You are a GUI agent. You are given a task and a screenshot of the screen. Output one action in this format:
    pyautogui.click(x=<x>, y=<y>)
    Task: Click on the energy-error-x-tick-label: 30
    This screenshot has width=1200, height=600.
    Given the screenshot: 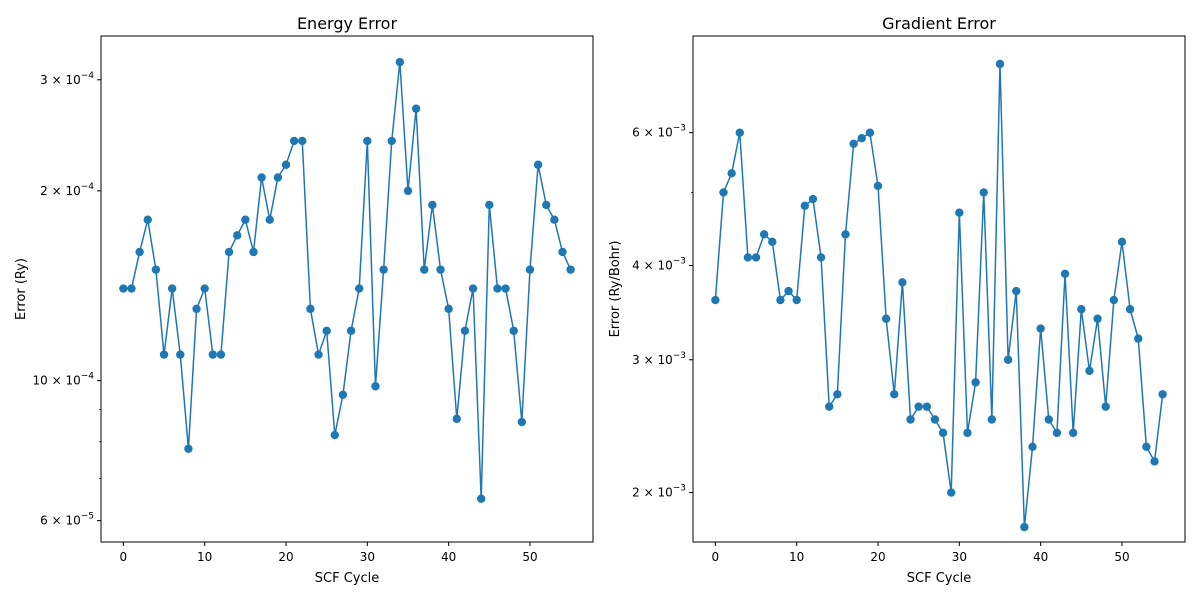 What is the action you would take?
    pyautogui.click(x=367, y=557)
    